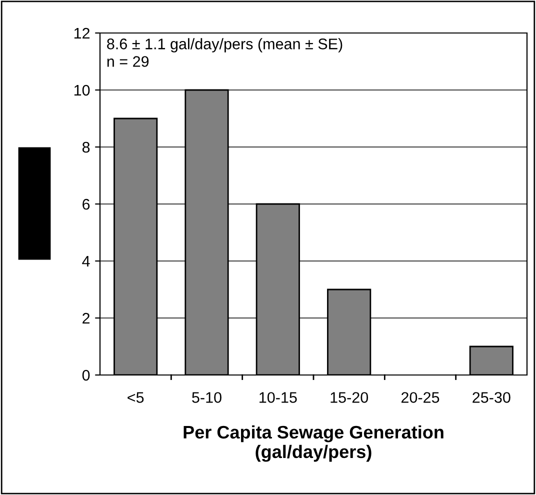  What do you see at coordinates (86, 261) in the screenshot?
I see `y-tick-label: 4` at bounding box center [86, 261].